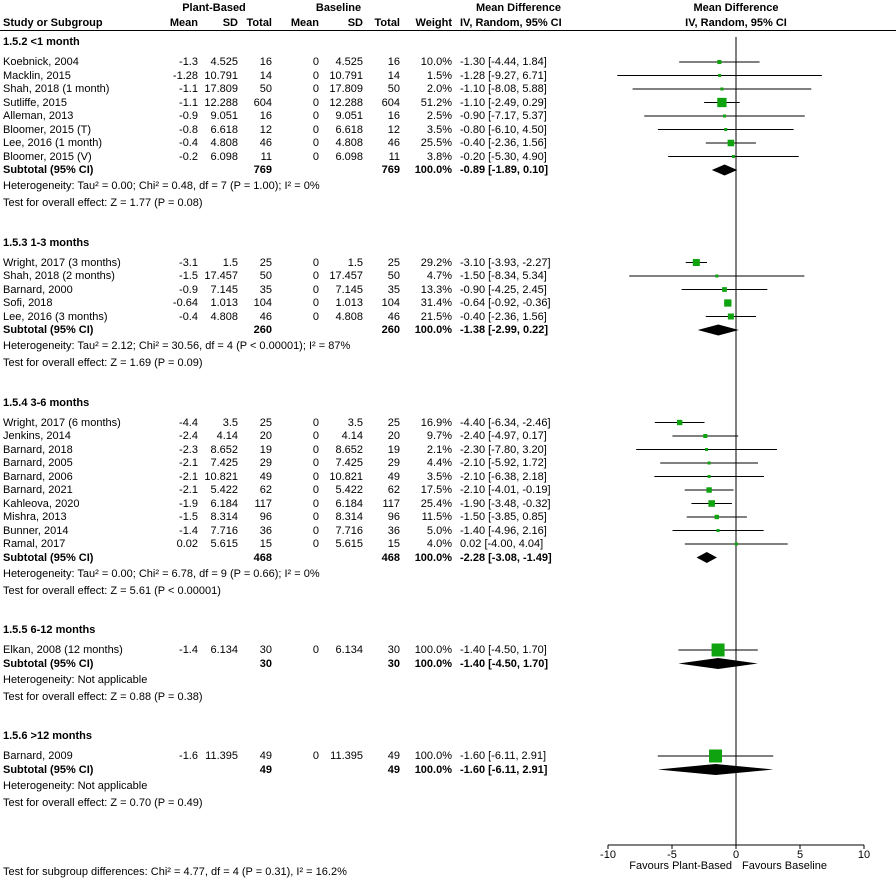 This screenshot has height=880, width=896. What do you see at coordinates (53, 143) in the screenshot?
I see `study-name: Lee, 2016 (1 month)` at bounding box center [53, 143].